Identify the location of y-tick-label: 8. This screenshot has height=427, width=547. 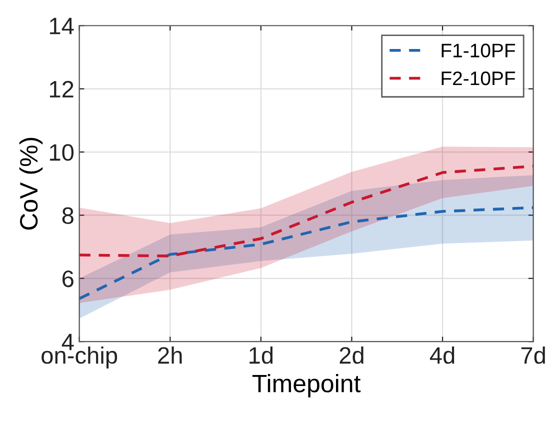
(68, 215).